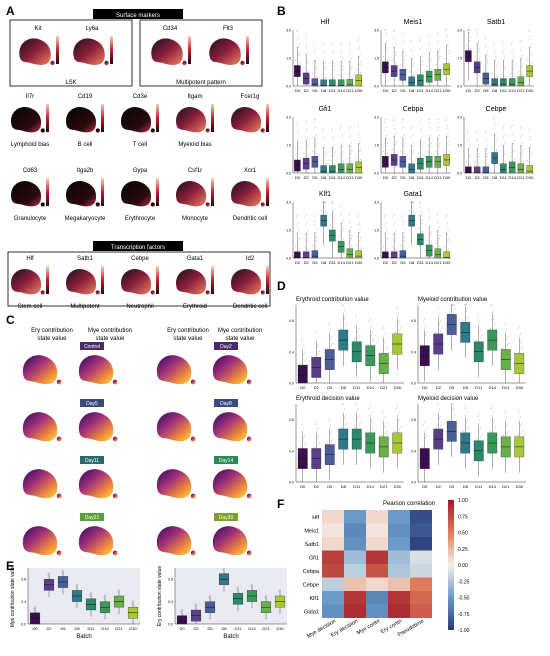  What do you see at coordinates (412, 90) in the screenshot?
I see `x-tick-label: D8` at bounding box center [412, 90].